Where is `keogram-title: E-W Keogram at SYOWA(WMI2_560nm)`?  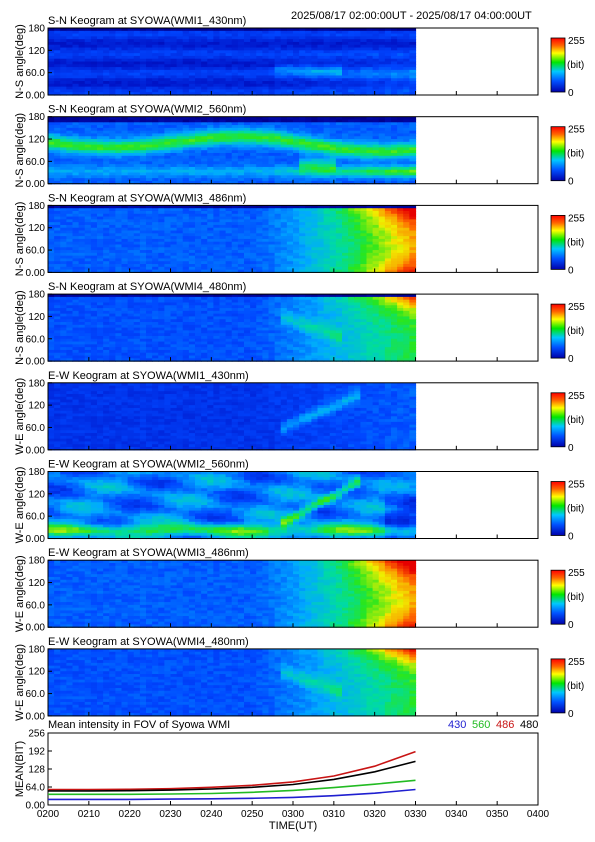
keogram-title: E-W Keogram at SYOWA(WMI2_560nm) is located at coordinates (148, 465).